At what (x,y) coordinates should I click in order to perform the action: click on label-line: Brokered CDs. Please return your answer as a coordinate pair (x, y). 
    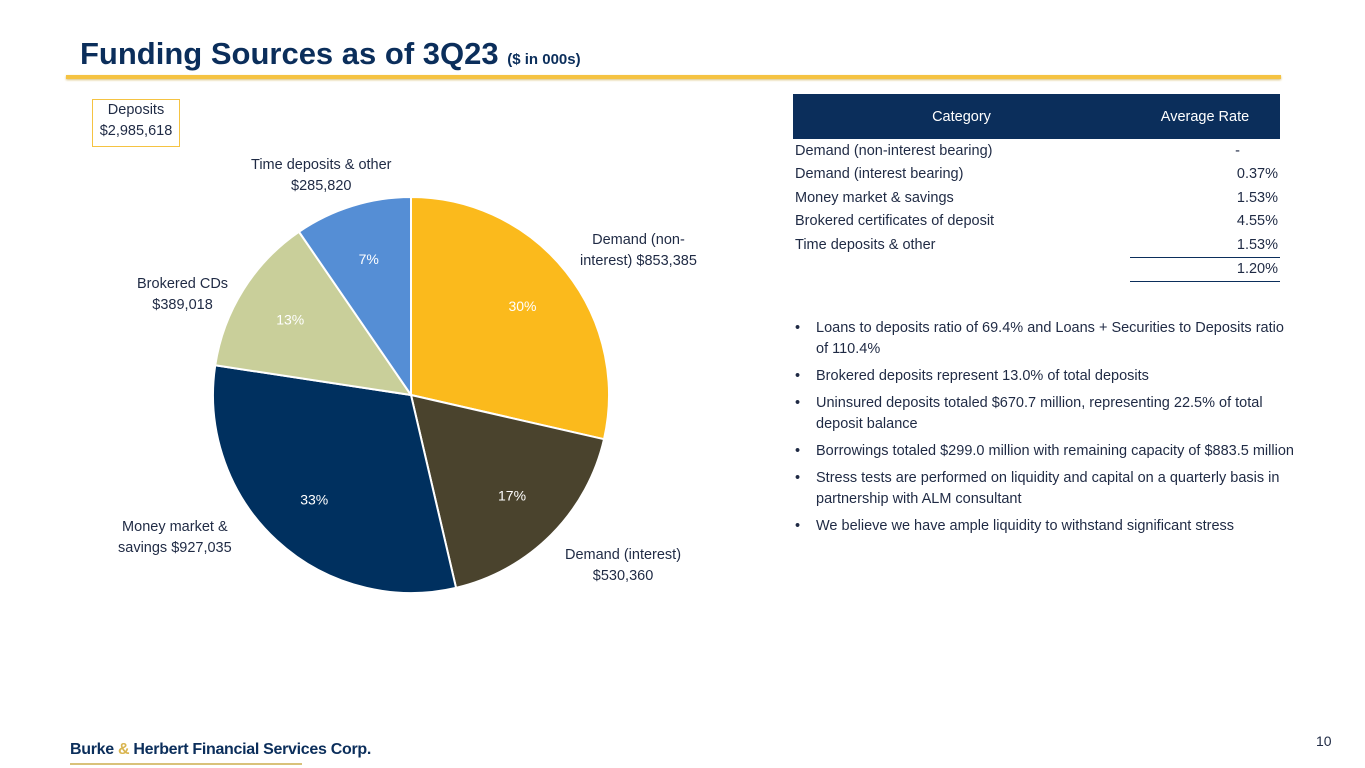
    Looking at the image, I should click on (183, 284).